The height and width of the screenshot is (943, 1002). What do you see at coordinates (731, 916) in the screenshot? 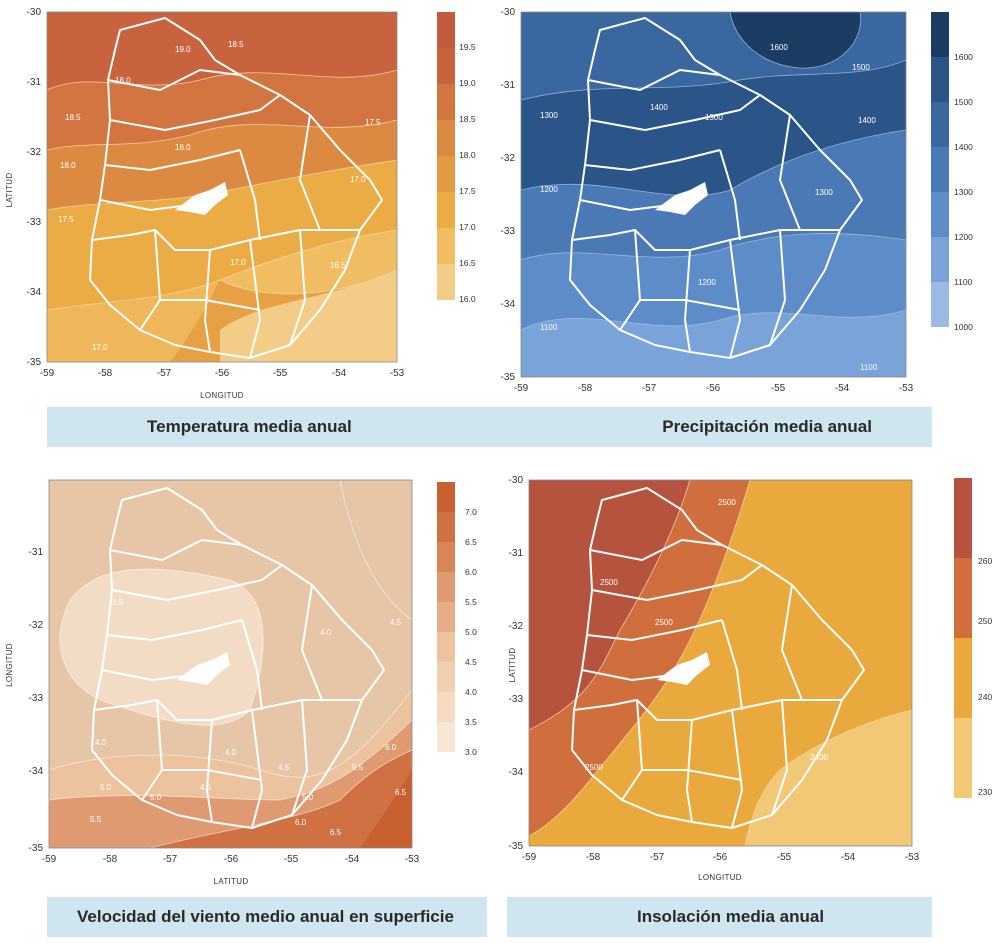
I see `caption-text: Insolación media anual` at bounding box center [731, 916].